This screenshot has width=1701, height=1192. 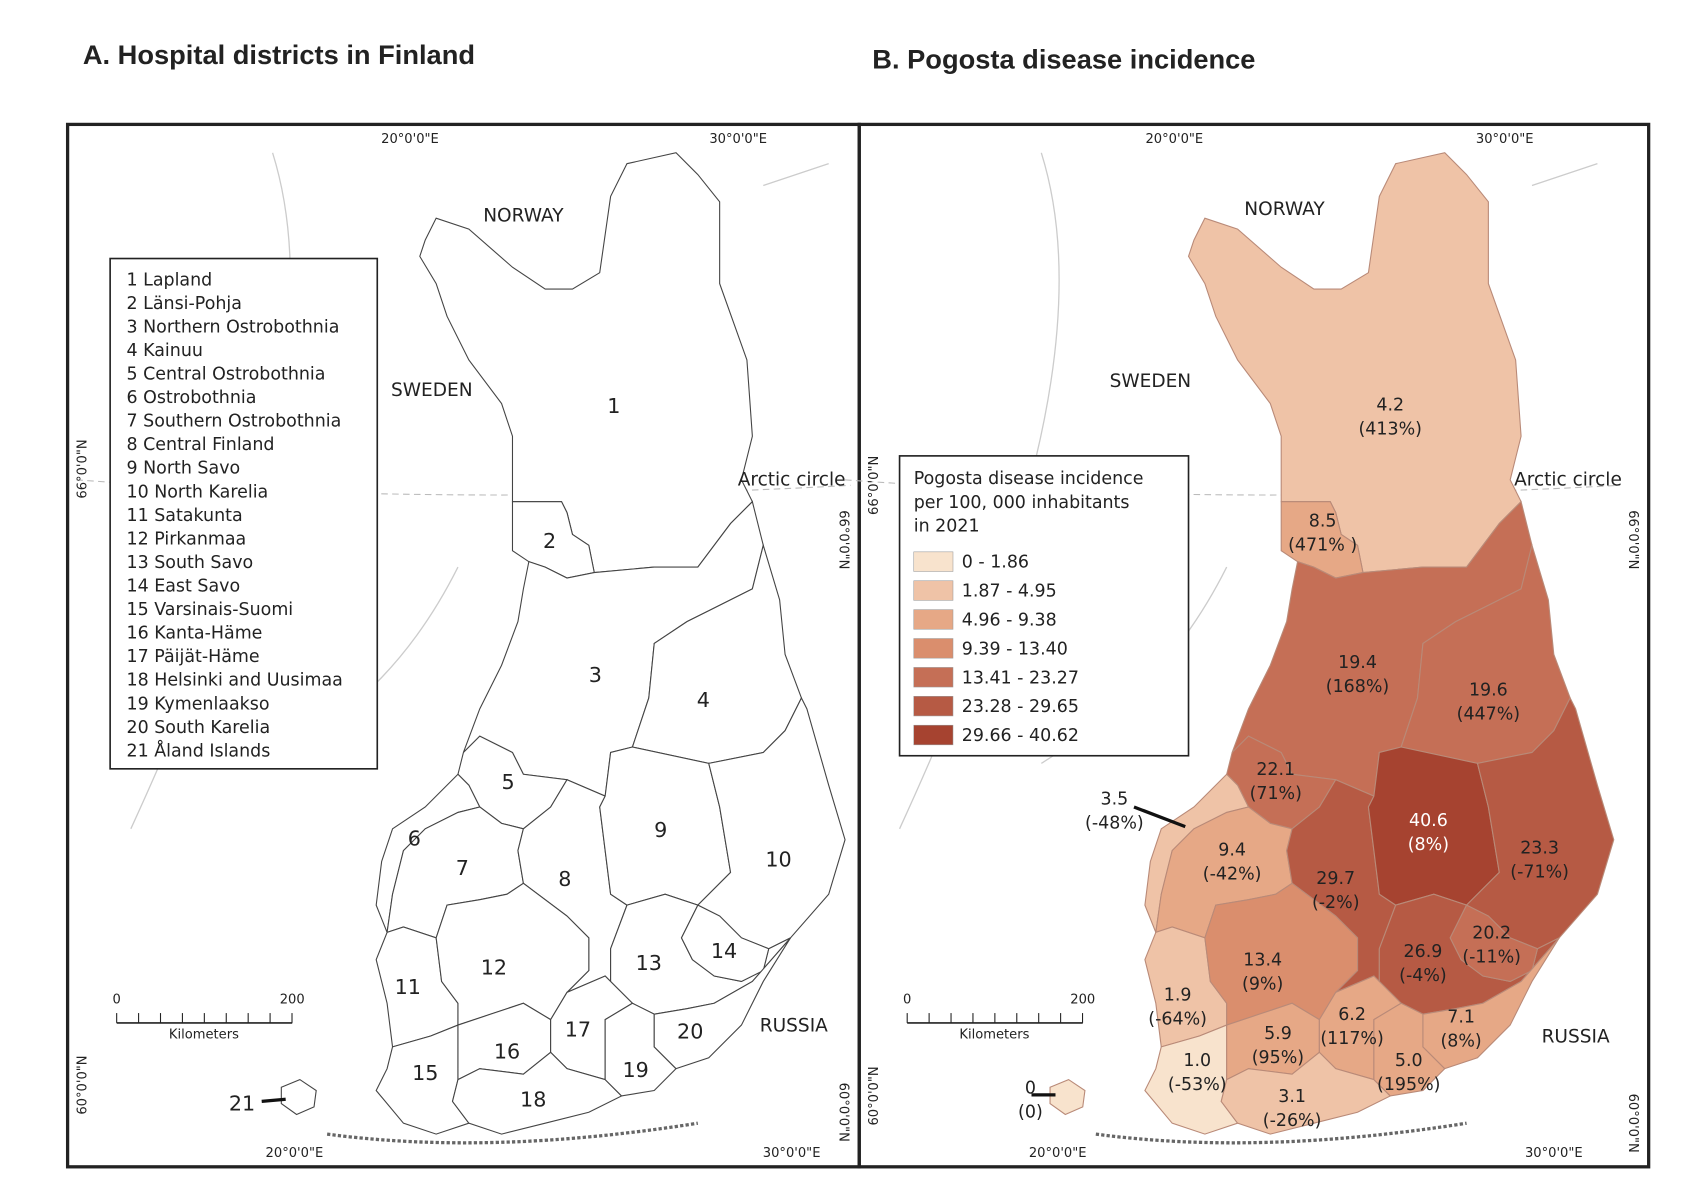 What do you see at coordinates (169, 280) in the screenshot?
I see `legend-item: 1 Lapland` at bounding box center [169, 280].